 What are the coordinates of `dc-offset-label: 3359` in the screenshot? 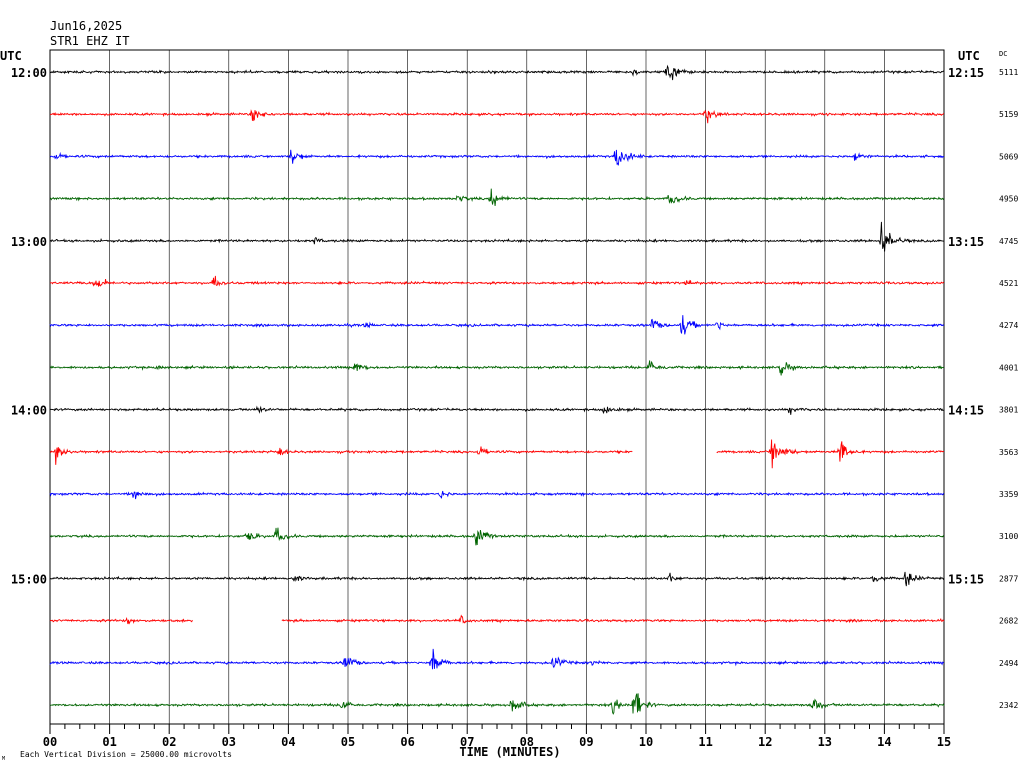 It's located at (1008, 494).